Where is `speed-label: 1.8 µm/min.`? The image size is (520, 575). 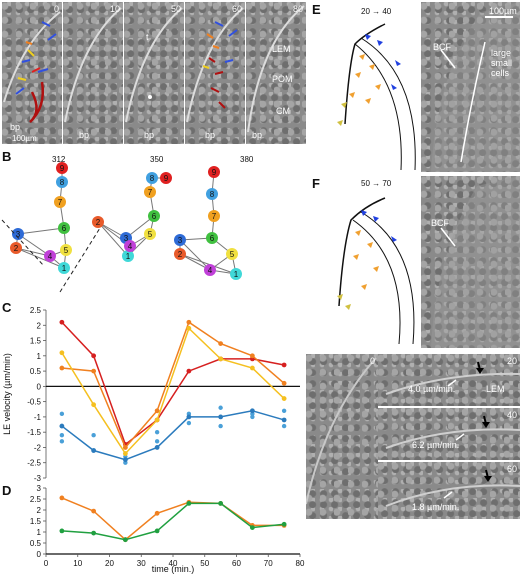 speed-label: 1.8 µm/min. is located at coordinates (436, 507).